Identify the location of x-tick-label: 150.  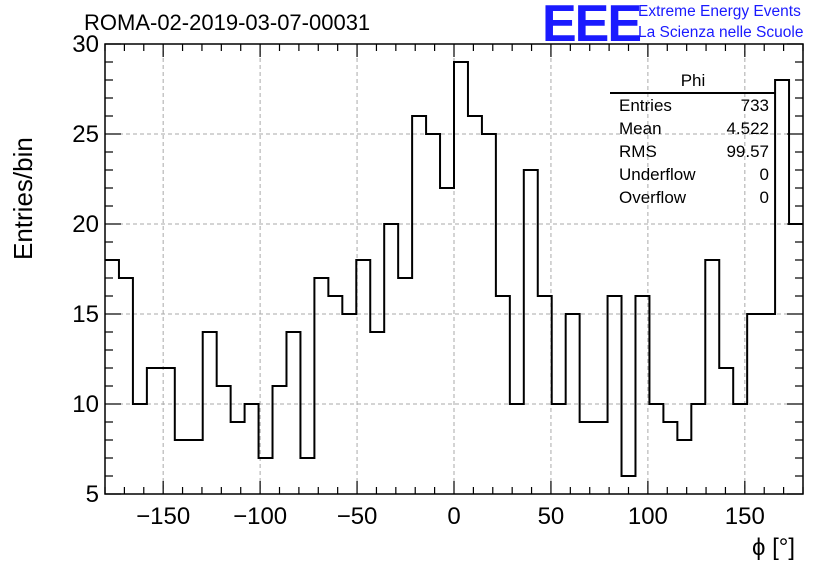
(745, 516).